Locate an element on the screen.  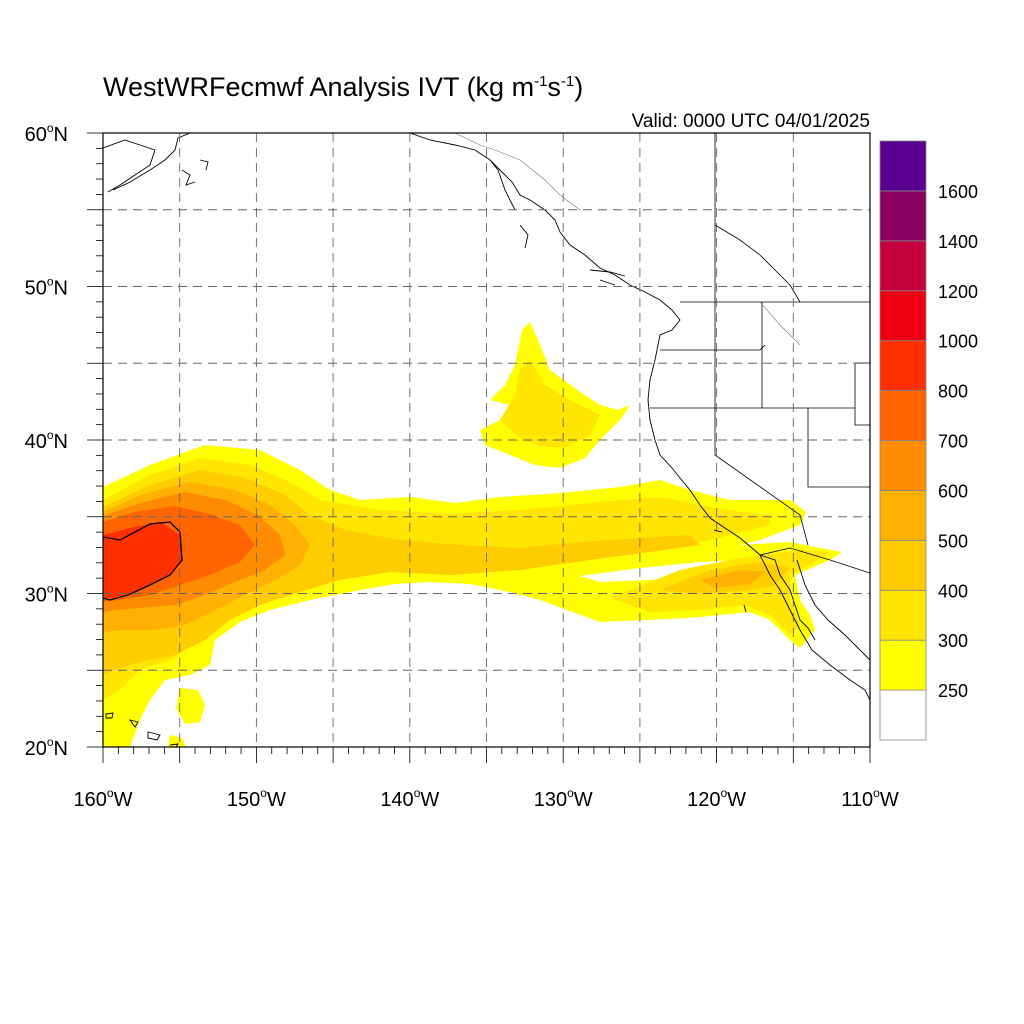
colorbar-label: 300 is located at coordinates (953, 641).